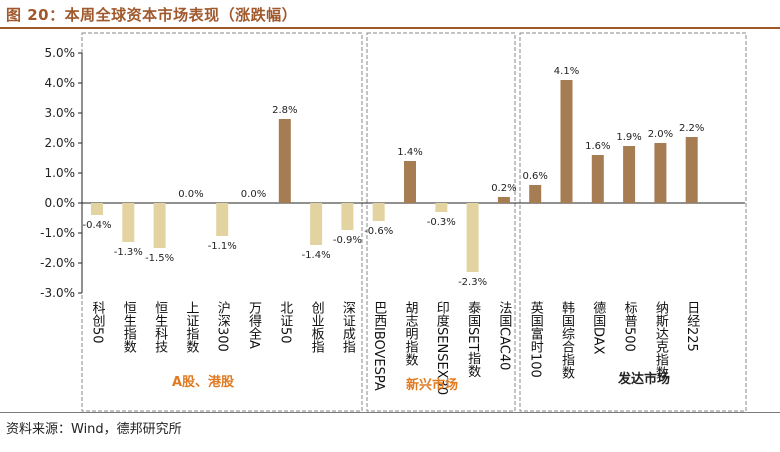 Image resolution: width=780 pixels, height=452 pixels. Describe the element at coordinates (191, 327) in the screenshot. I see `x-tick-label: 上证指数` at that location.